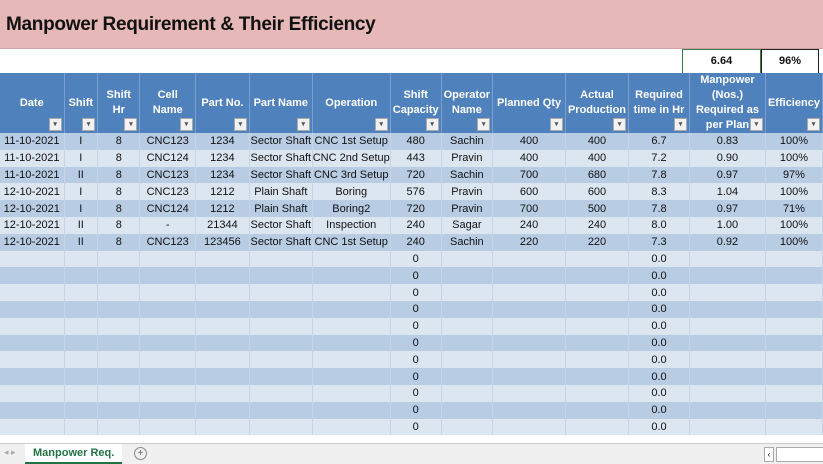  Describe the element at coordinates (659, 158) in the screenshot. I see `table-cell: 7.2` at that location.